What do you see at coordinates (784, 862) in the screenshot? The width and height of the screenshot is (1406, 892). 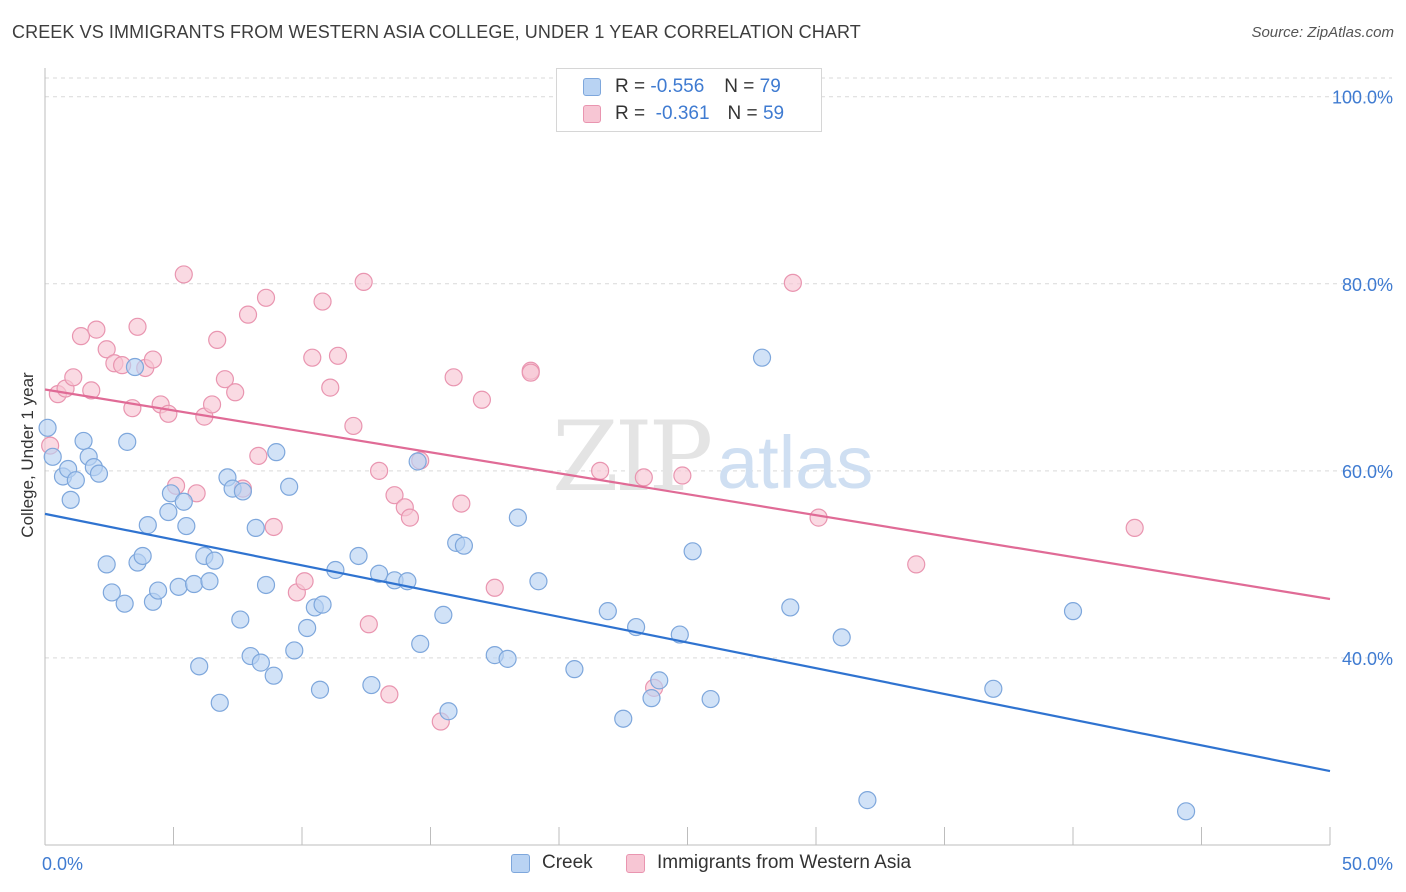 I see `legend-label-immigrants: Immigrants from Western Asia` at bounding box center [784, 862].